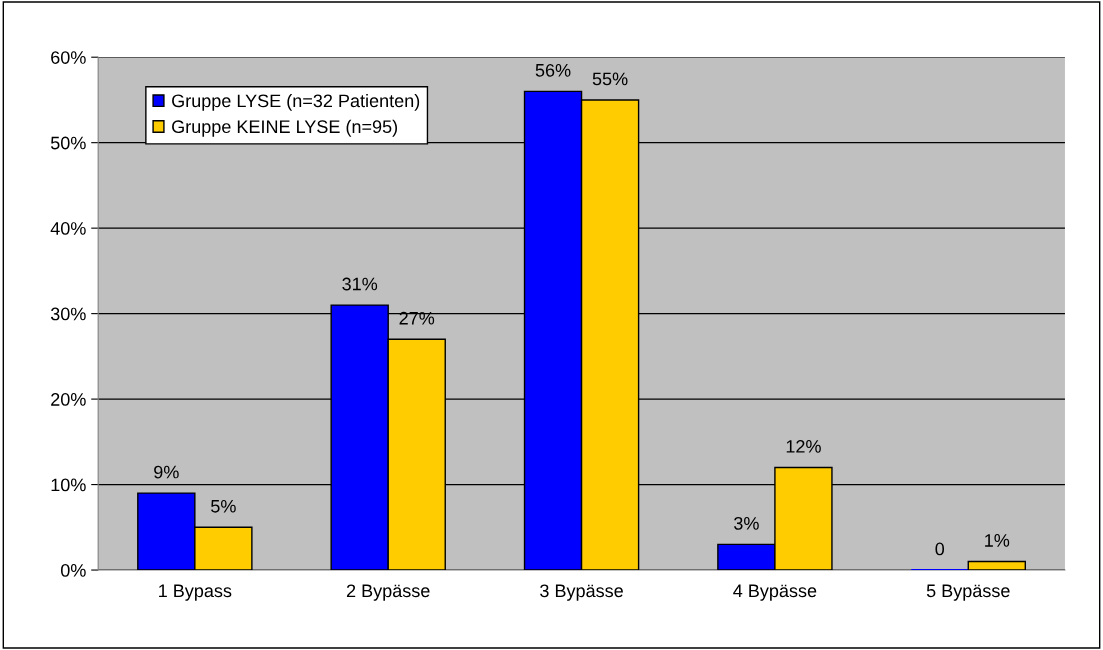 Image resolution: width=1103 pixels, height=650 pixels. I want to click on data-label: 3%, so click(746, 523).